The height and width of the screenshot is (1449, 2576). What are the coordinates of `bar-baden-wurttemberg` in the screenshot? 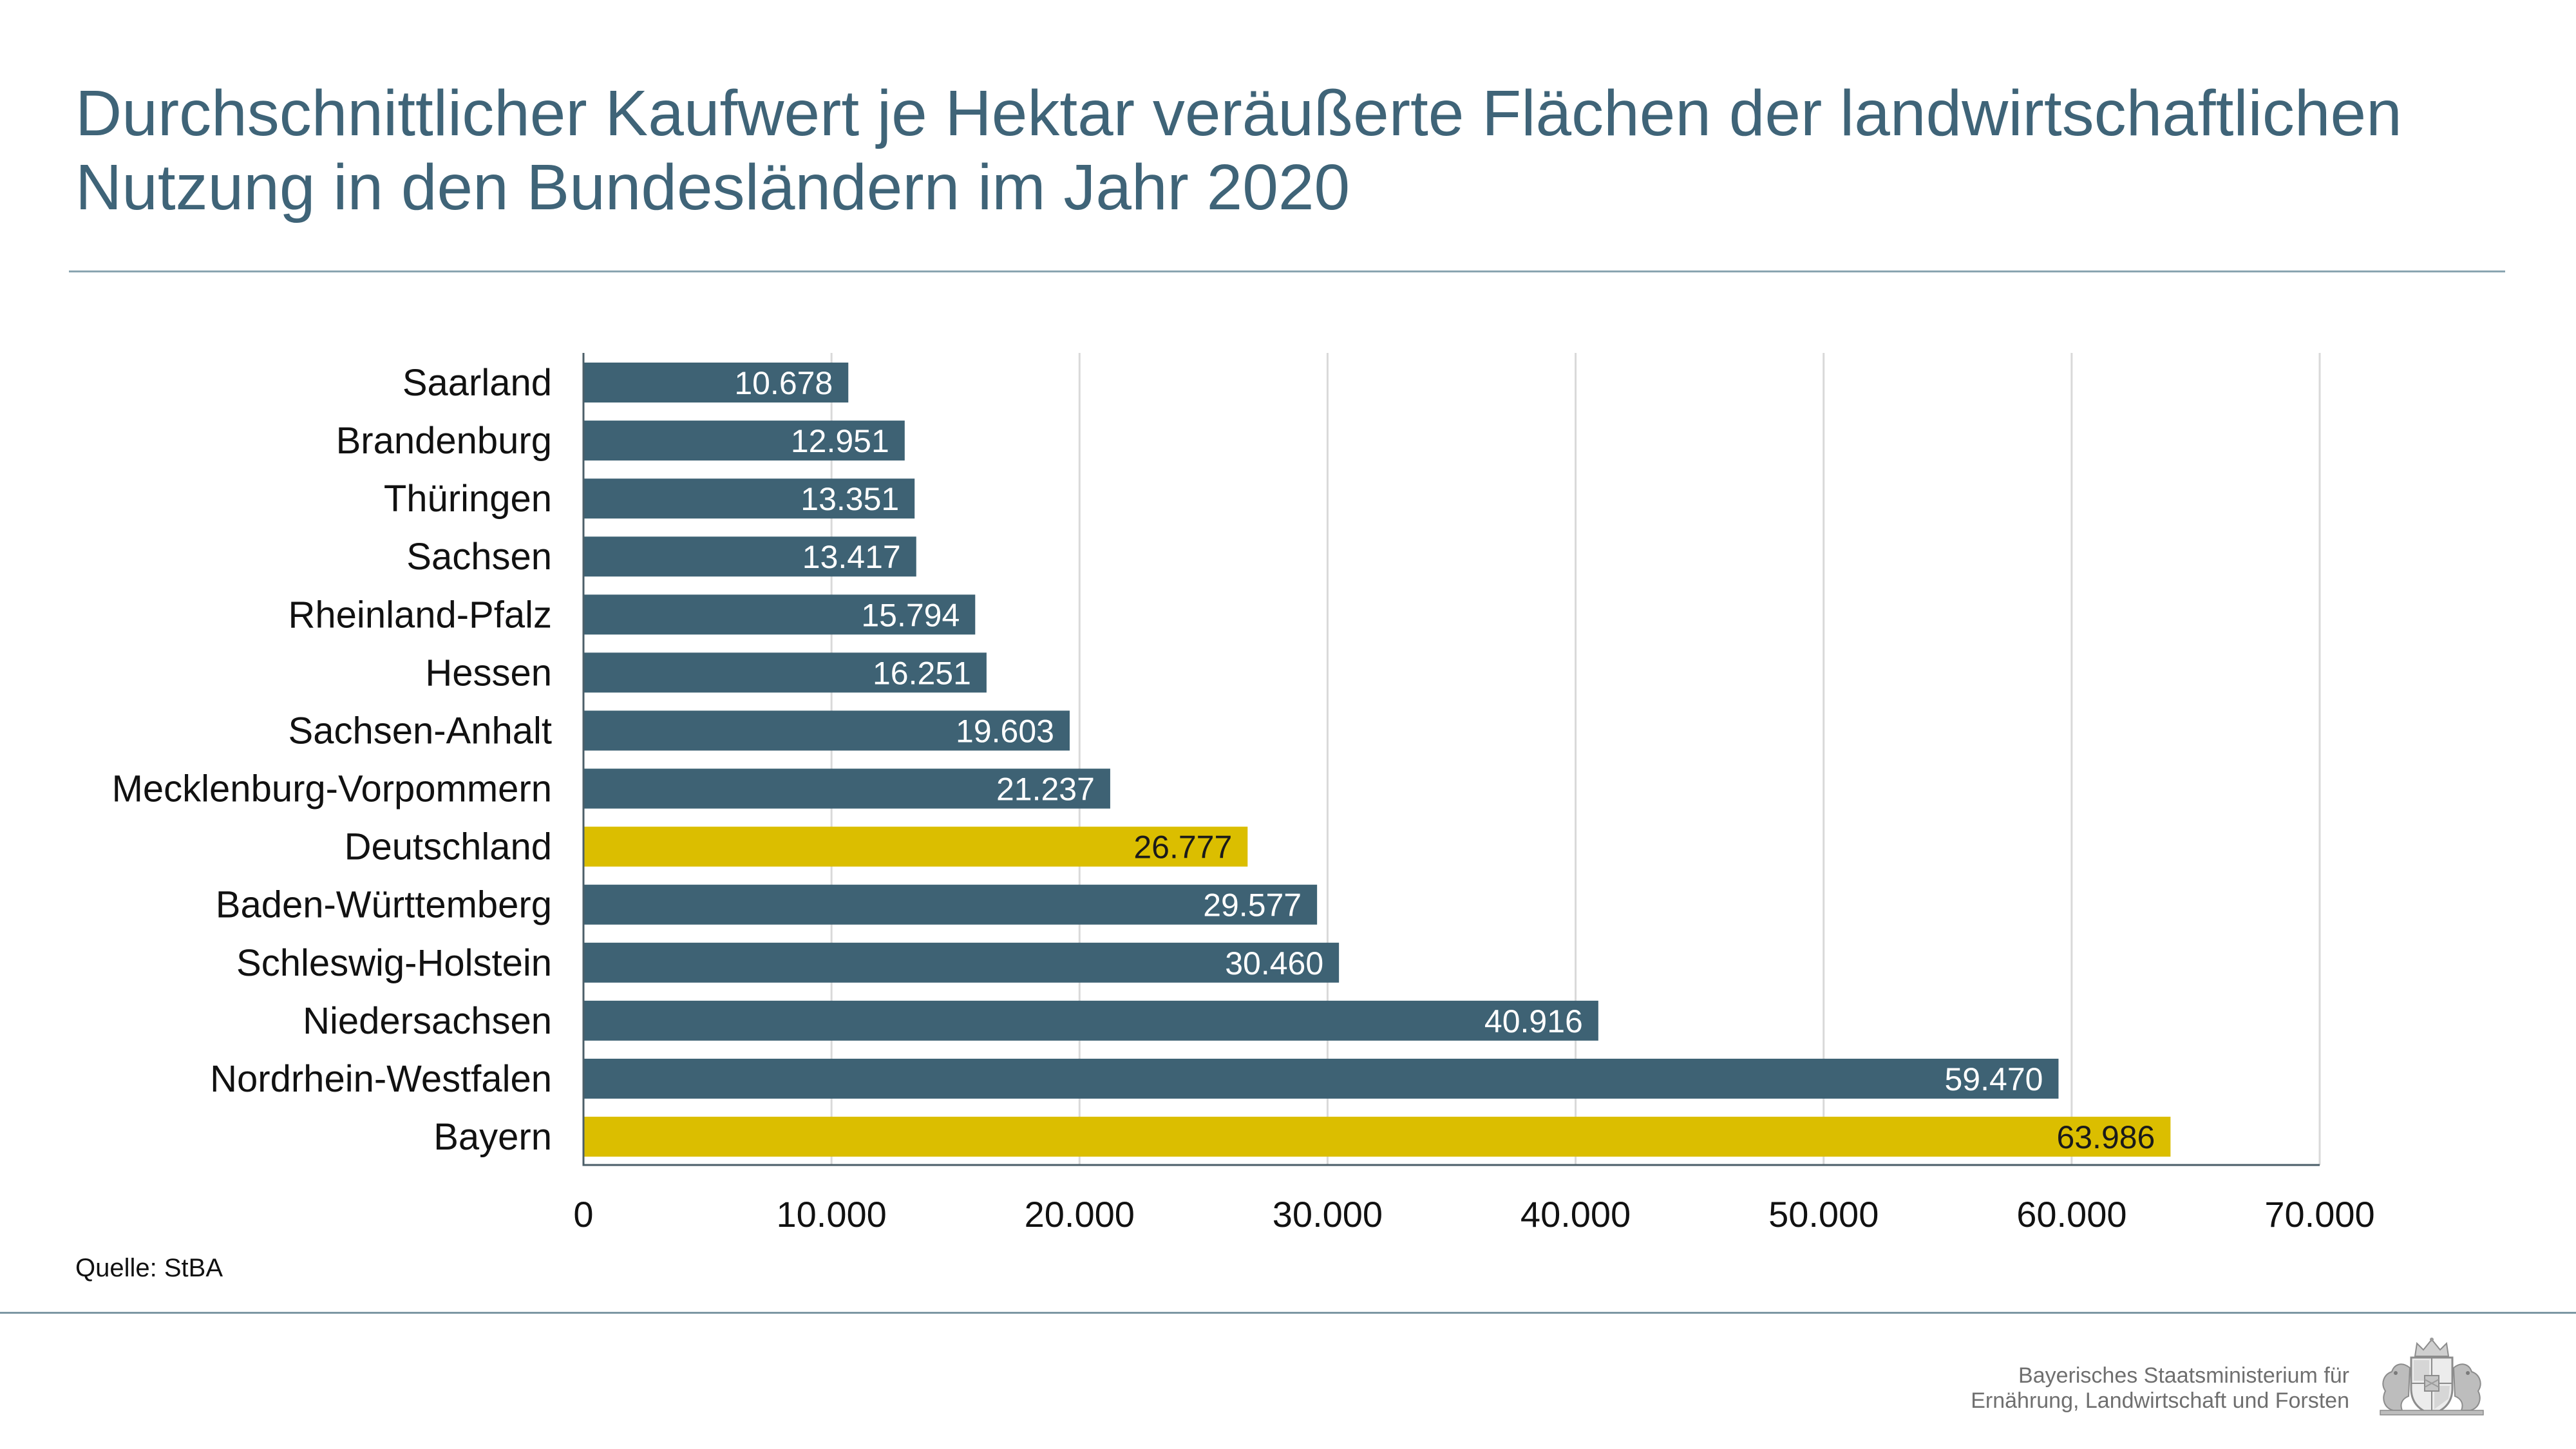 It's located at (950, 905).